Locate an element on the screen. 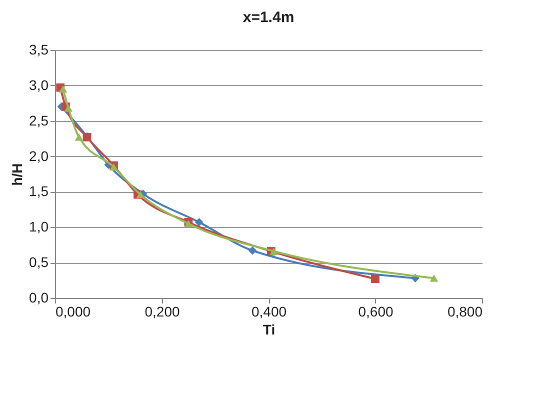 This screenshot has width=560, height=420. y-tick-label: 3,0 is located at coordinates (39, 84).